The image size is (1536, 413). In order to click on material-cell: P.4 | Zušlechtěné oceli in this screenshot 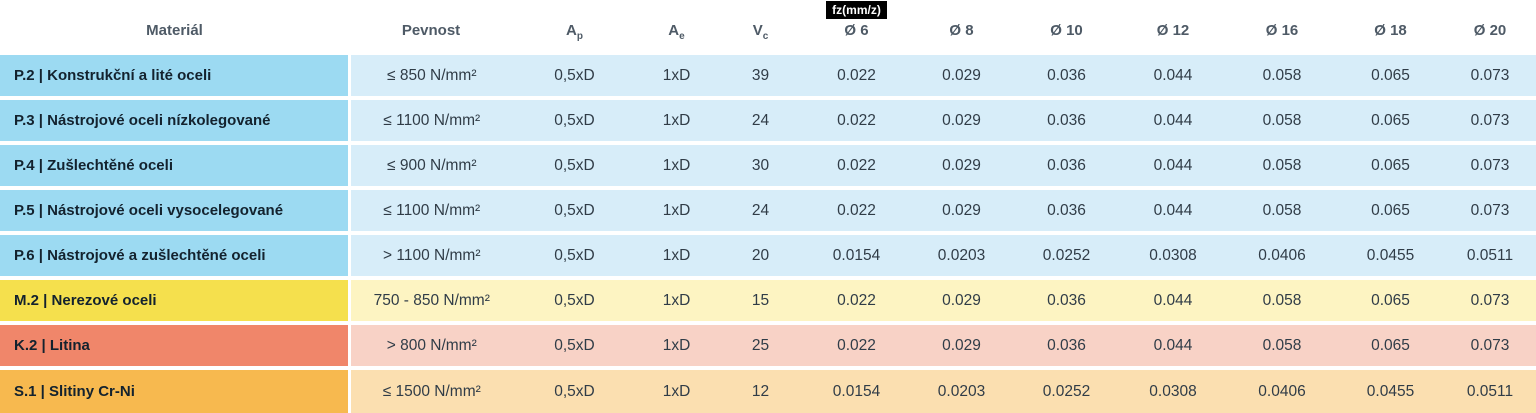, I will do `click(175, 164)`.